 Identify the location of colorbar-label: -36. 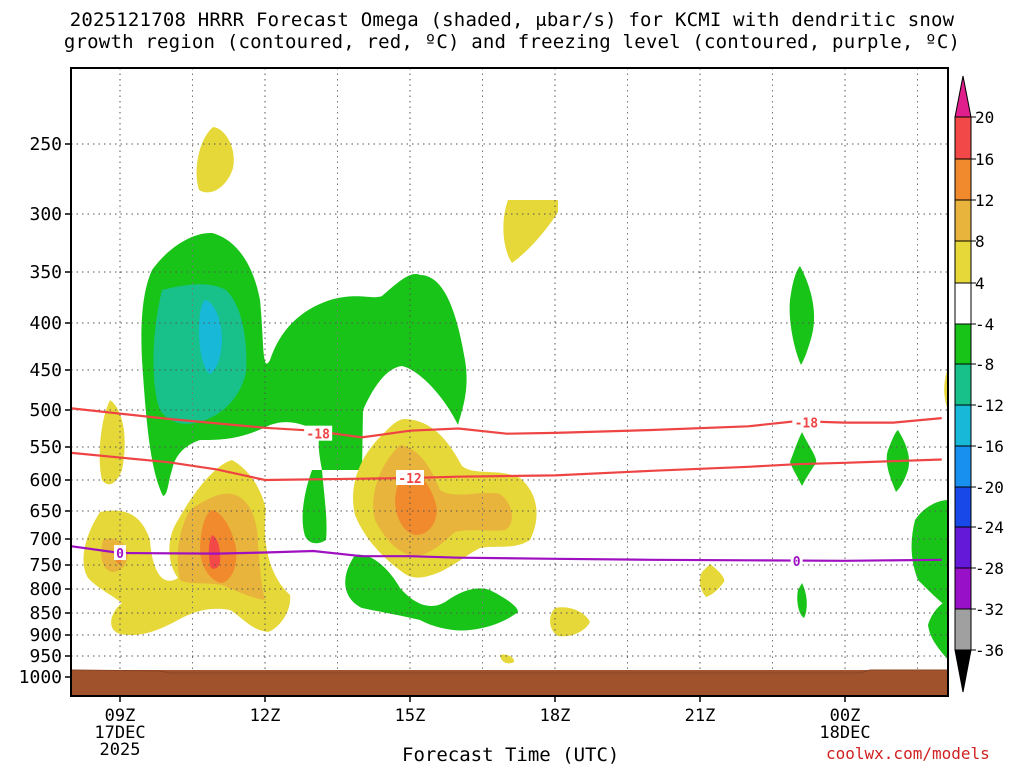
(989, 650).